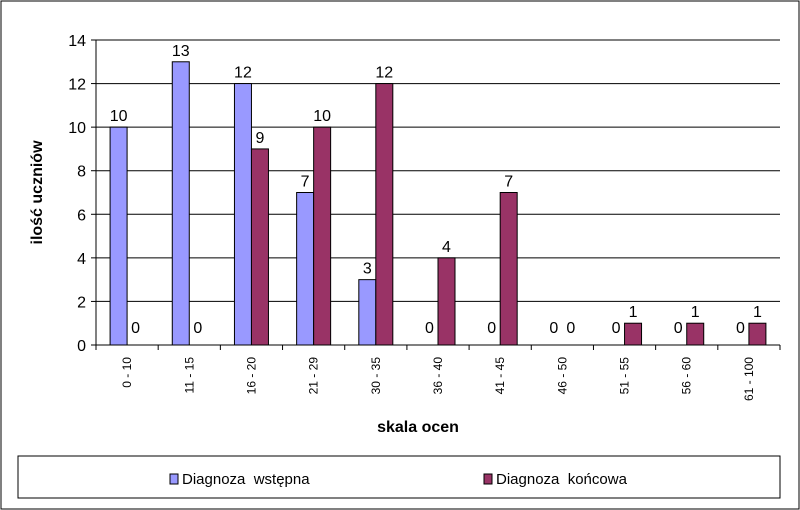 Image resolution: width=800 pixels, height=510 pixels. I want to click on y-tick-label: 14, so click(77, 41).